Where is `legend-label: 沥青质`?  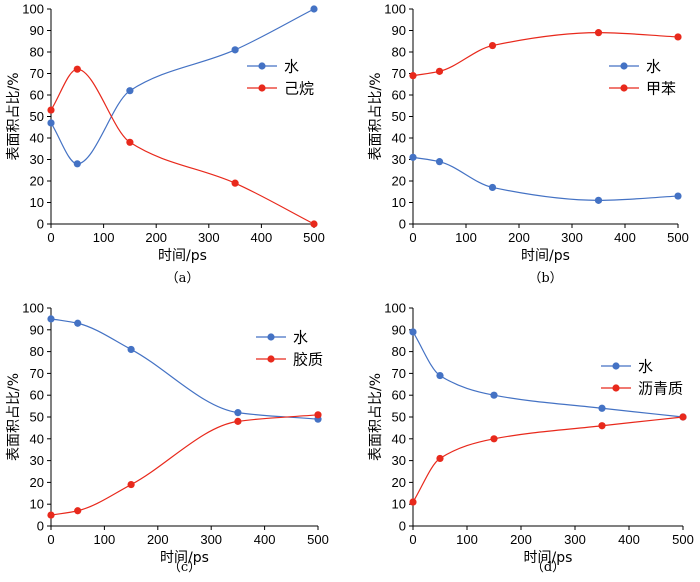 legend-label: 沥青质 is located at coordinates (660, 389).